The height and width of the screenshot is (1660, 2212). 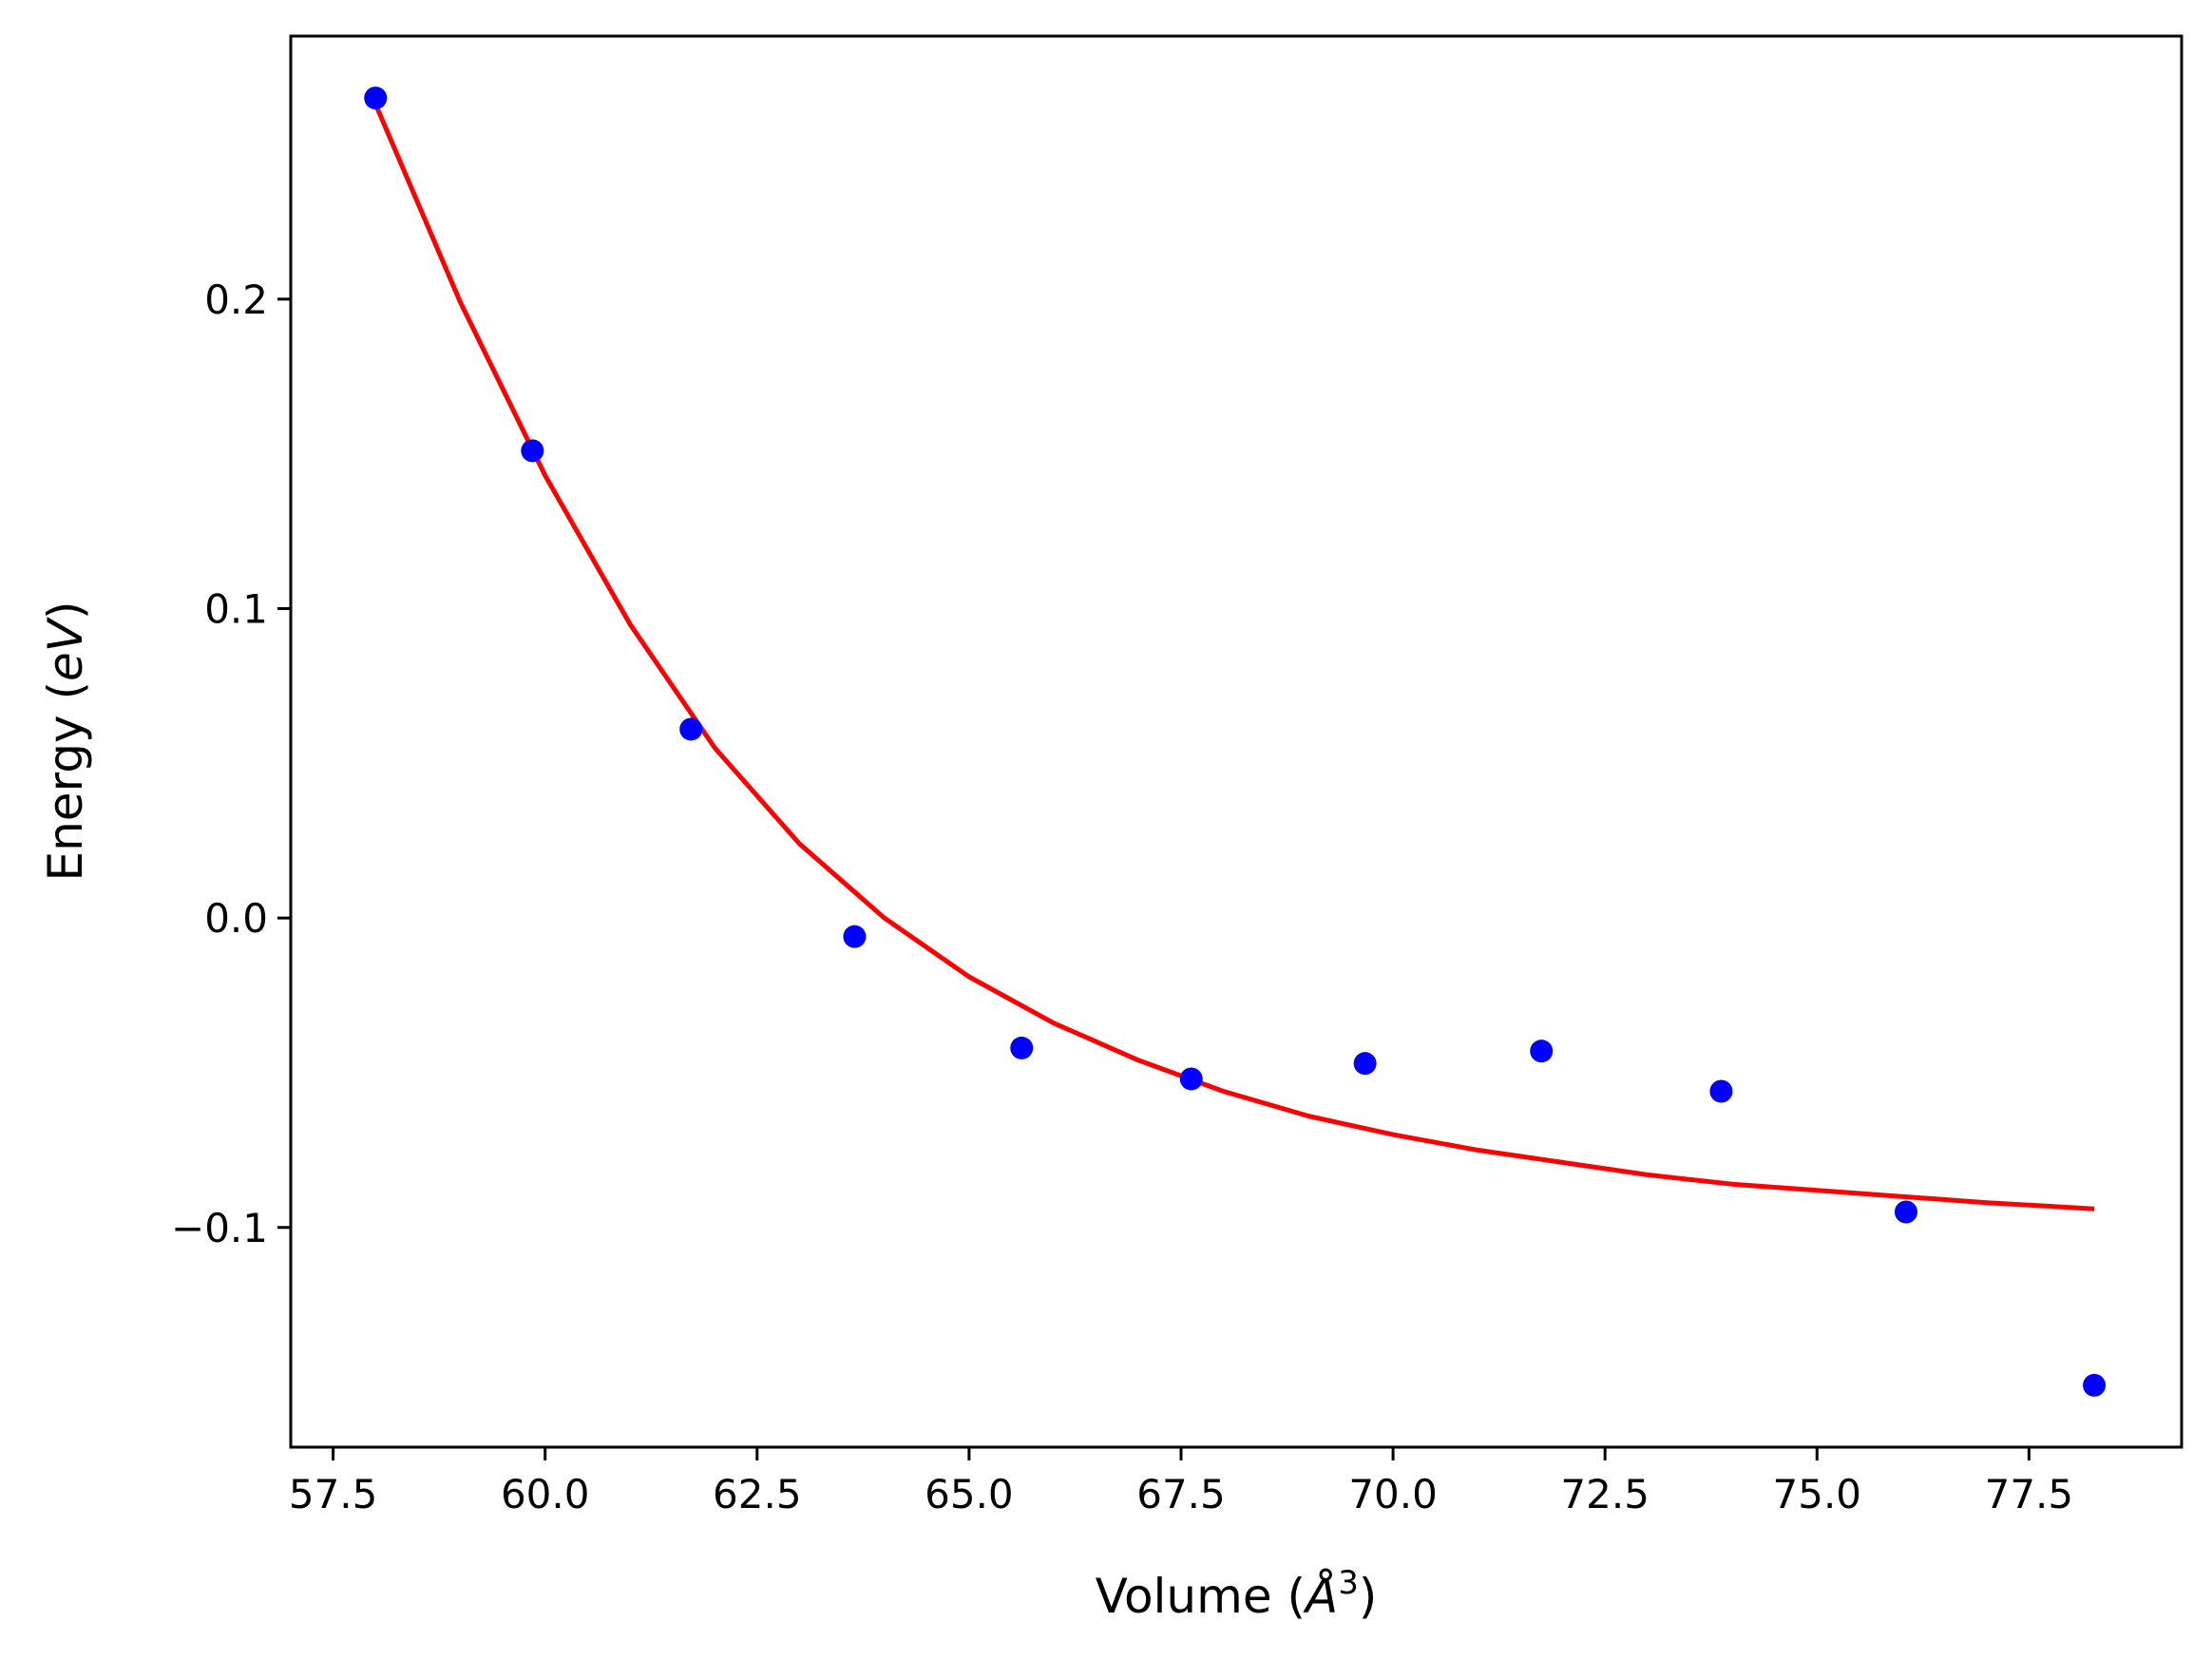 What do you see at coordinates (333, 1494) in the screenshot?
I see `x-tick-label: 57.5` at bounding box center [333, 1494].